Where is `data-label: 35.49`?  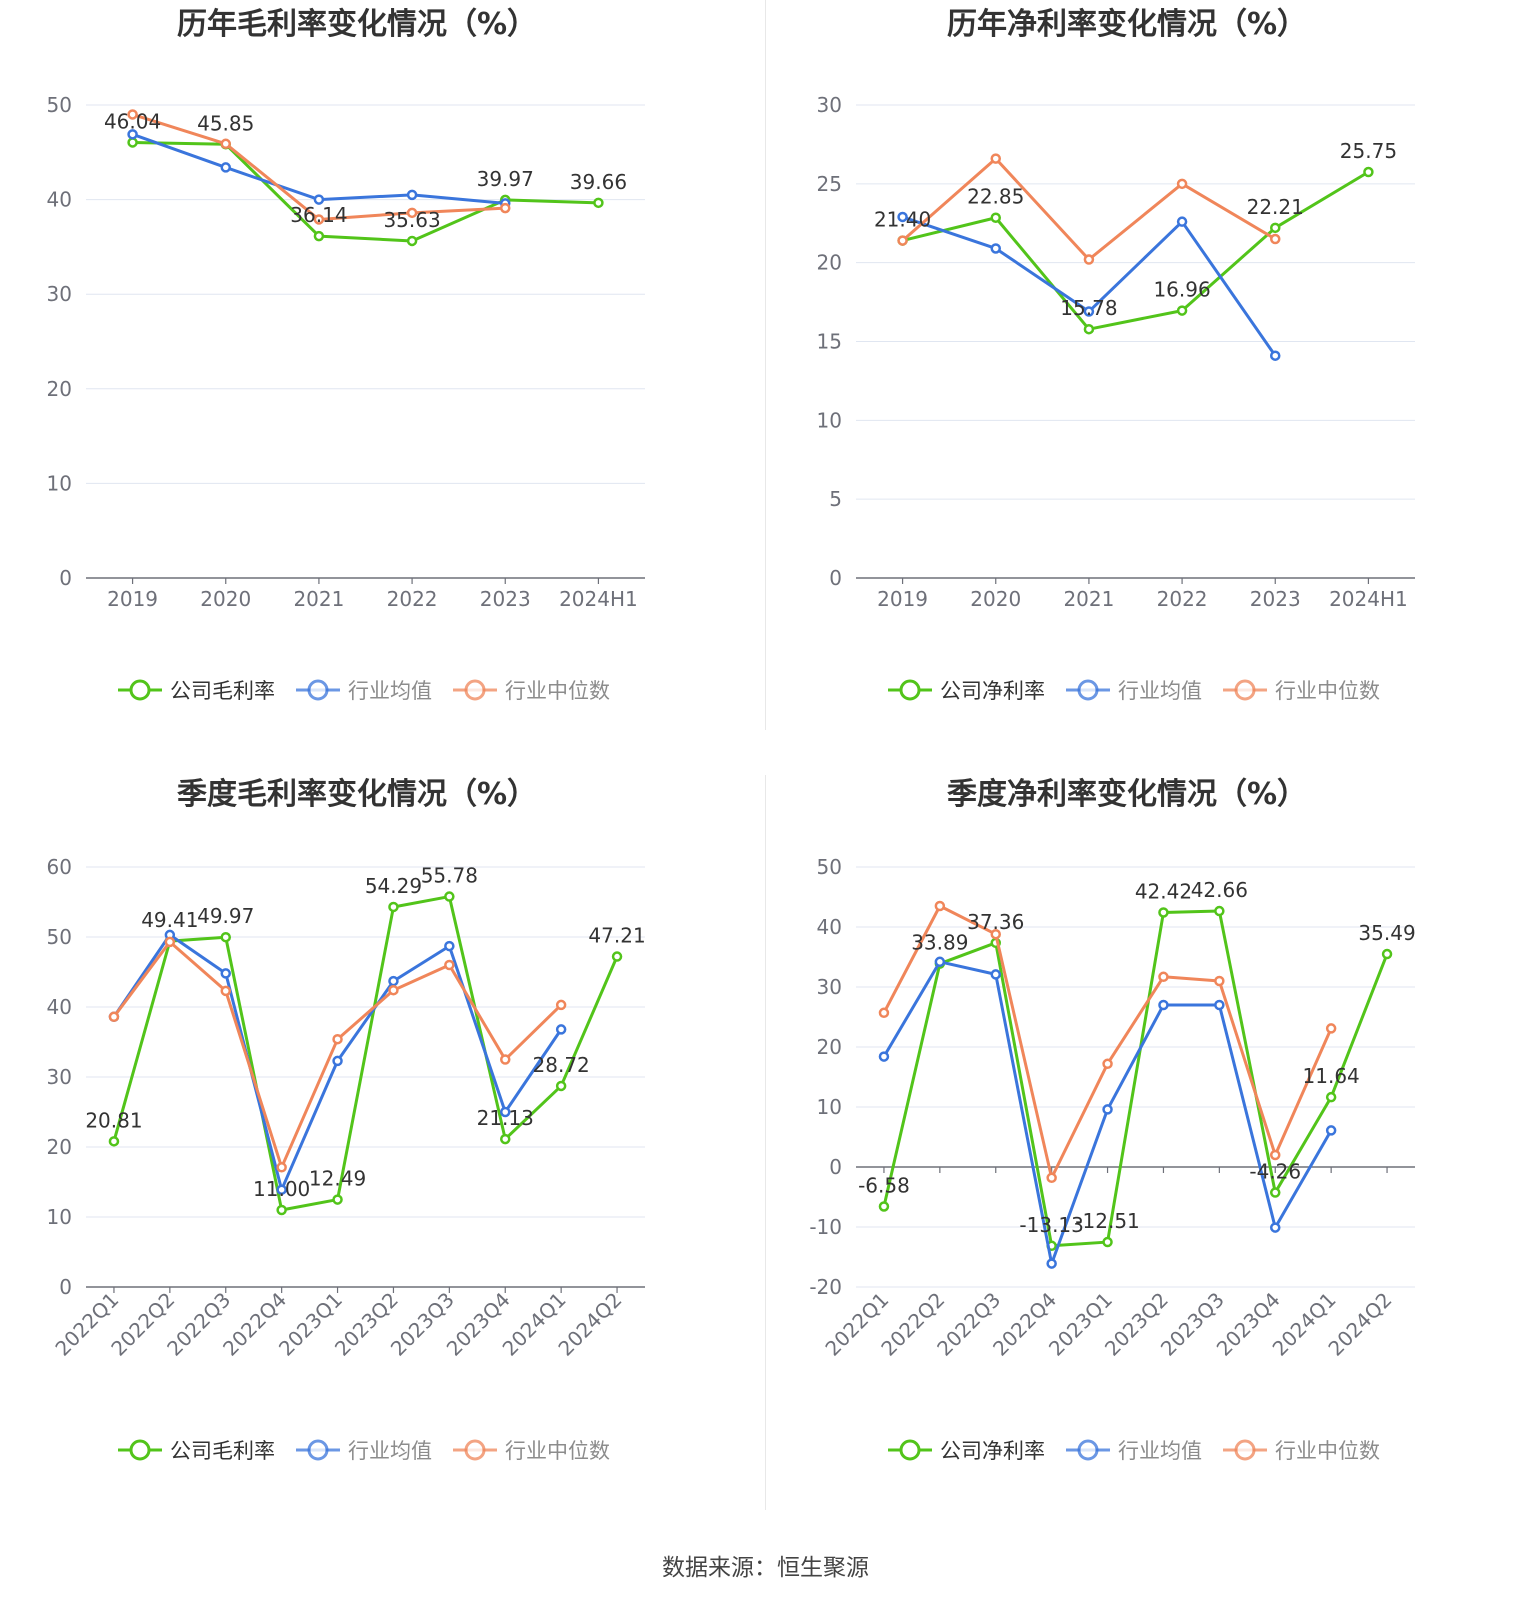 data-label: 35.49 is located at coordinates (1386, 933).